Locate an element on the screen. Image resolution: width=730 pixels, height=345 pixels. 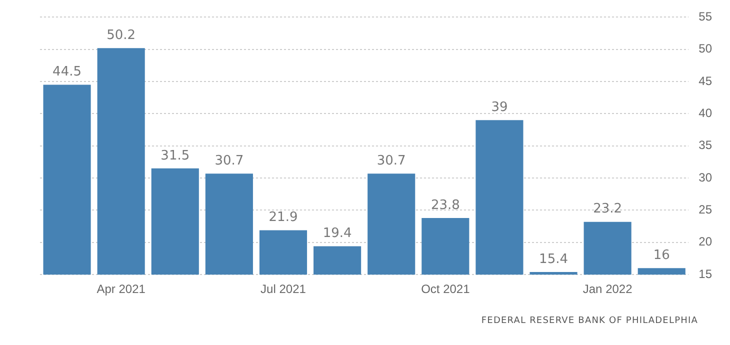
y-tick-label: 50 is located at coordinates (705, 49).